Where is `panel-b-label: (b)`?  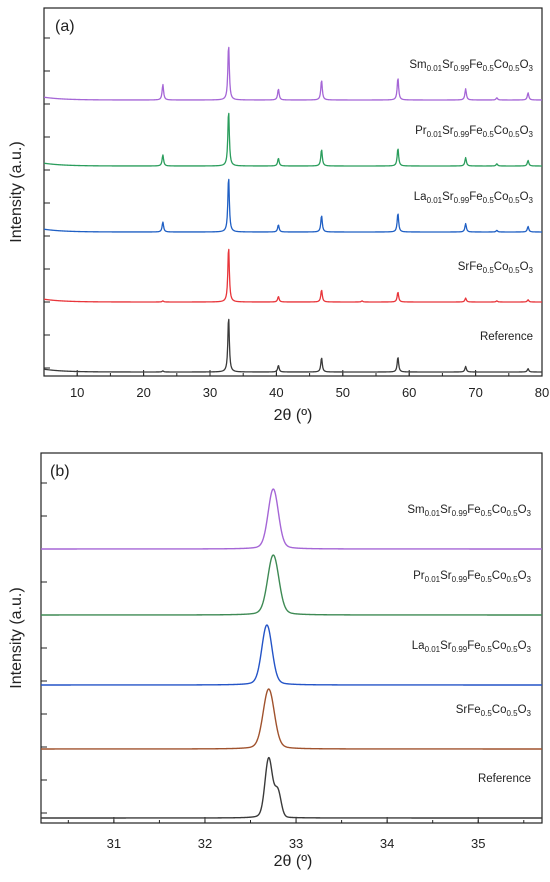 panel-b-label: (b) is located at coordinates (60, 471).